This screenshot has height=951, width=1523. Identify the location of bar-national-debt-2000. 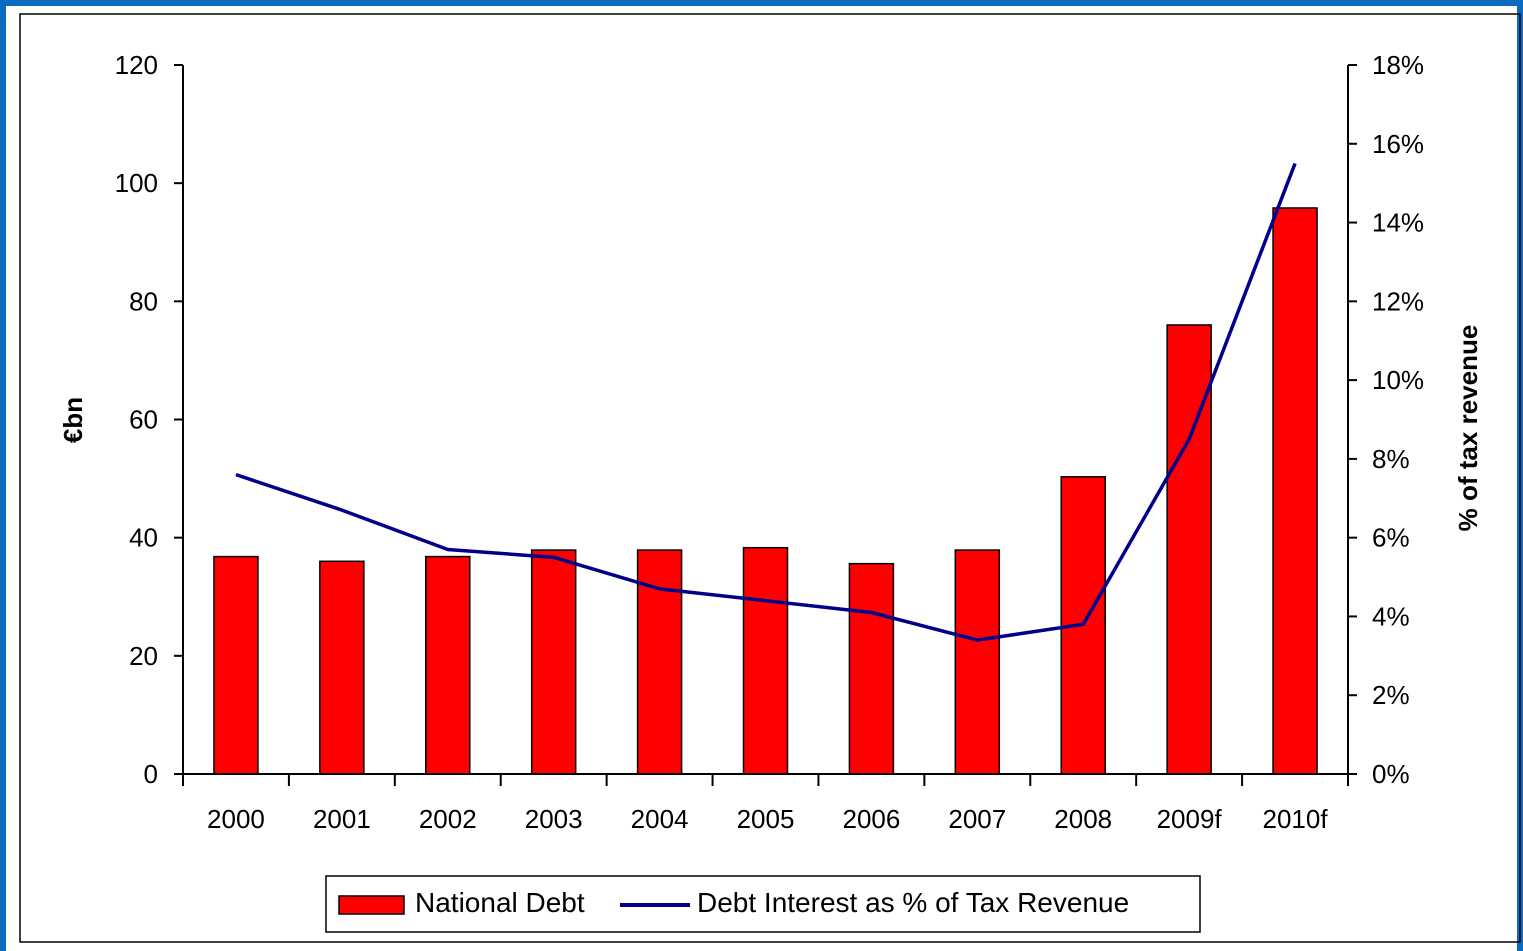
(236, 665).